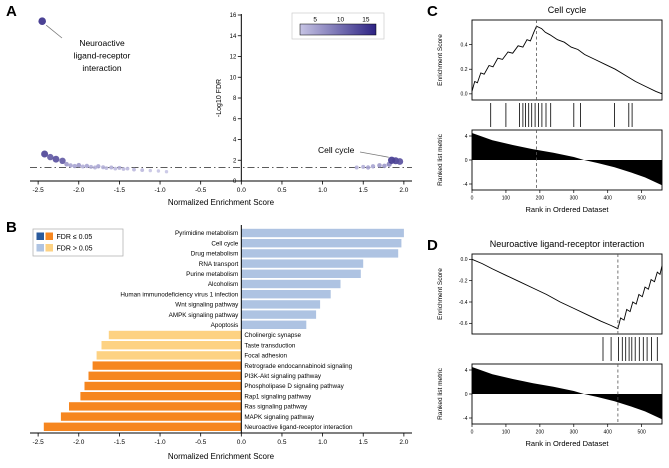 This screenshot has width=669, height=468. What do you see at coordinates (102, 56) in the screenshot?
I see `annotation-neuroactive: ligand-receptor` at bounding box center [102, 56].